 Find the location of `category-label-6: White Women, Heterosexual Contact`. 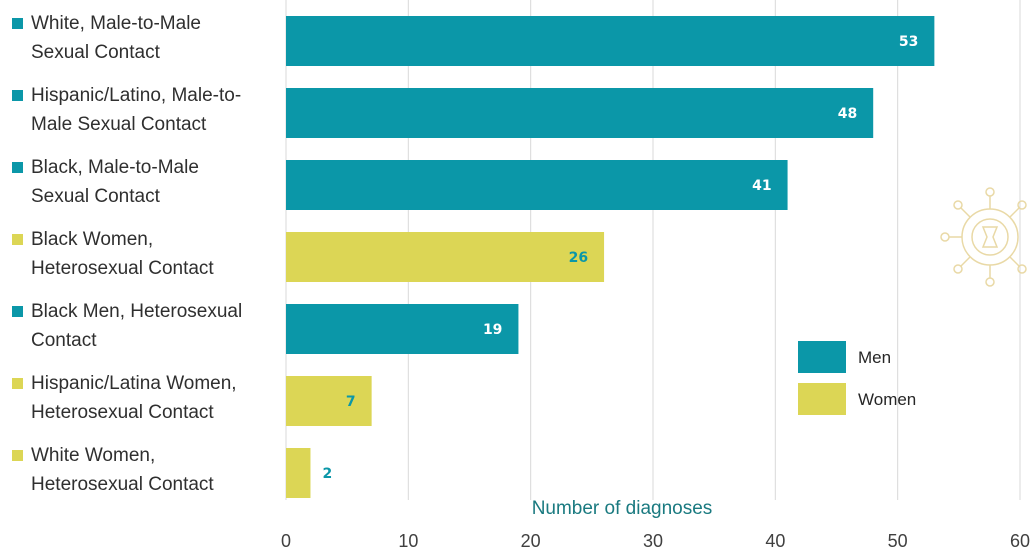

category-label-6: White Women, Heterosexual Contact is located at coordinates (122, 470).